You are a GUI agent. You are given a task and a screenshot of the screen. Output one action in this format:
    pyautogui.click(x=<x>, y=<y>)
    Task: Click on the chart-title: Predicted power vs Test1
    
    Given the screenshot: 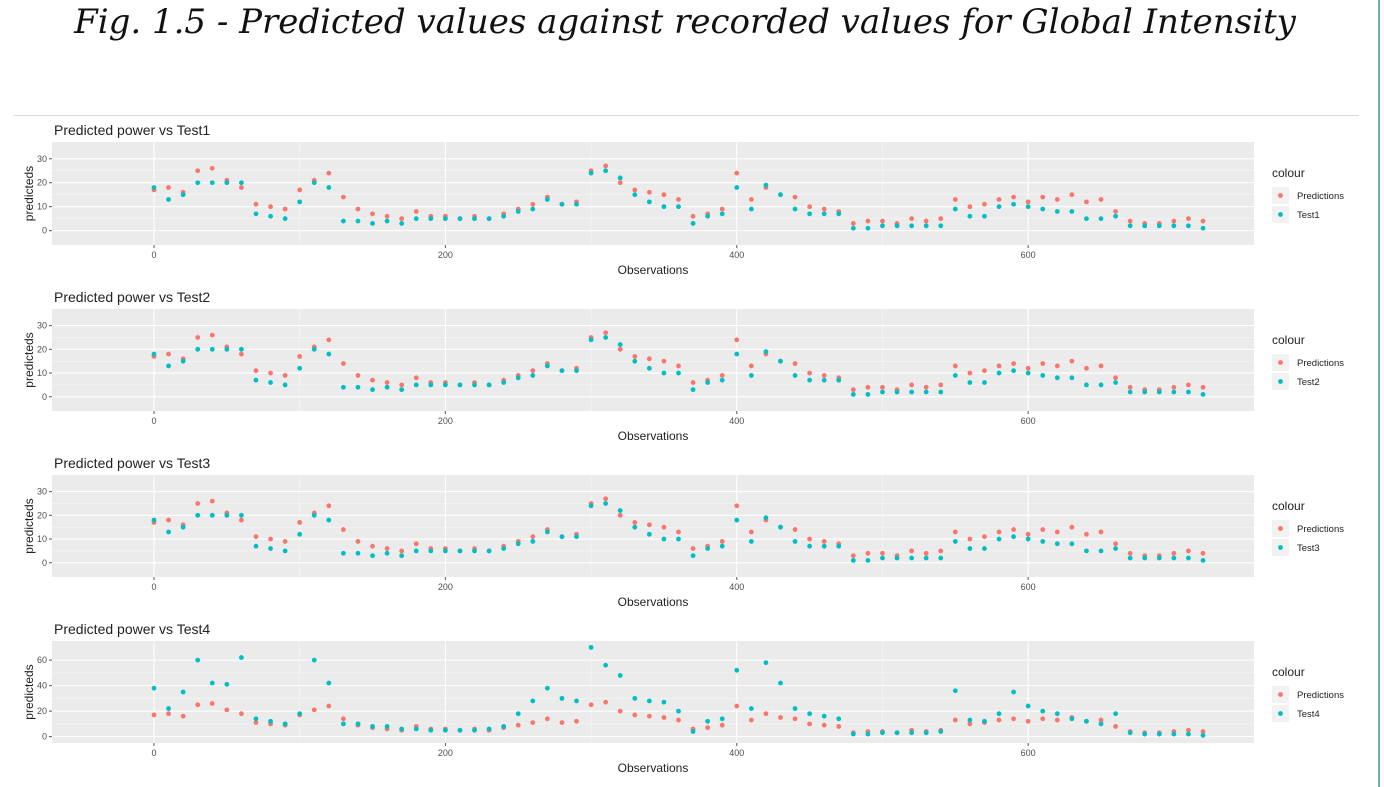 What is the action you would take?
    pyautogui.click(x=132, y=130)
    